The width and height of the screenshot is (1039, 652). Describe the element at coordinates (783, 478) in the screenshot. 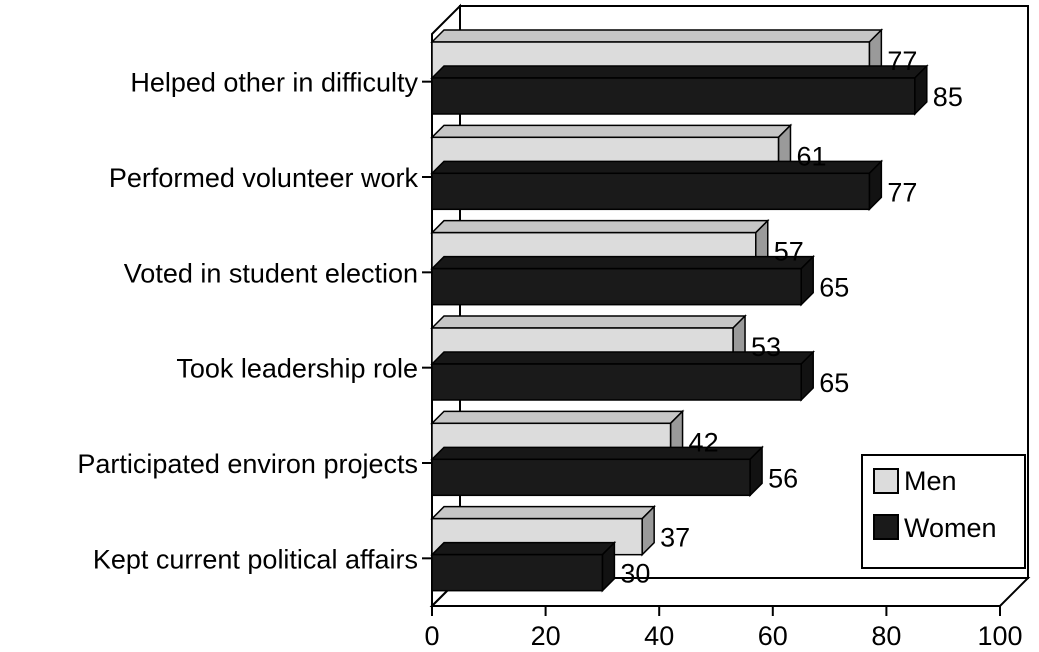

I see `value-label-women-4: 56` at that location.